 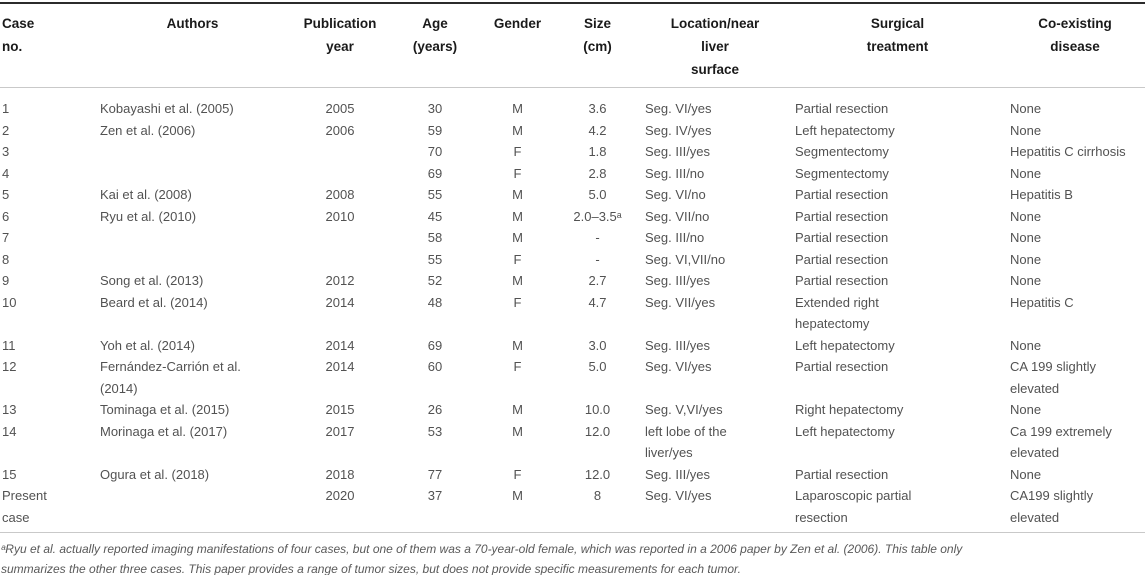 I want to click on cell-size_cm: 4.7, so click(x=597, y=302).